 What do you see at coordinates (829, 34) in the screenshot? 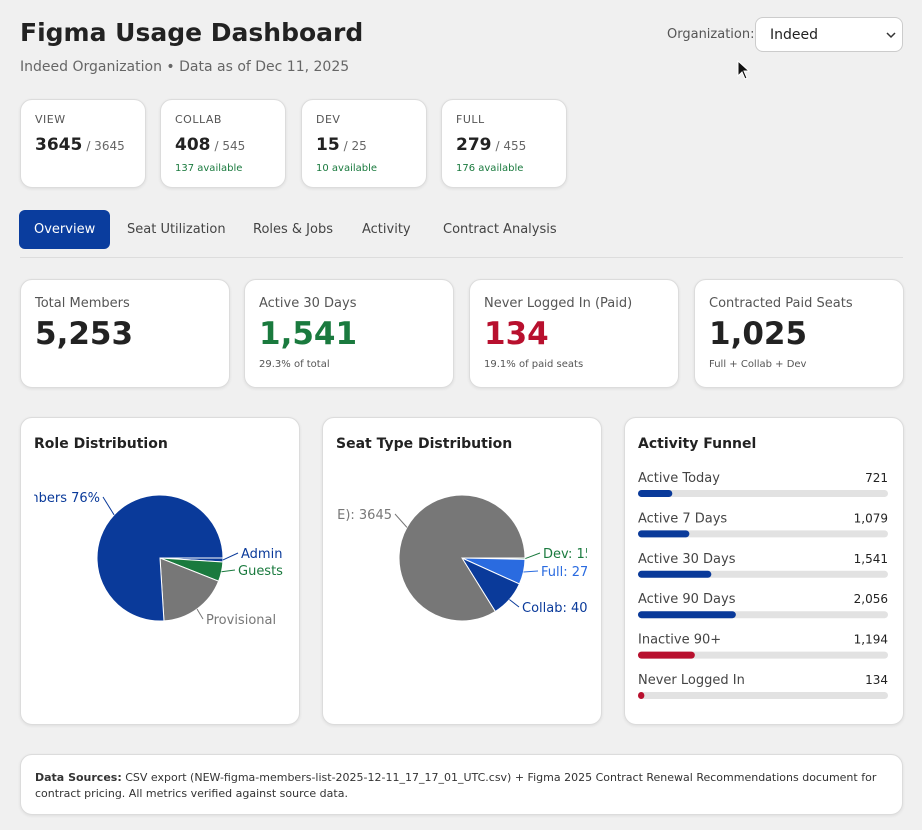
I see `org-select: Indeed` at bounding box center [829, 34].